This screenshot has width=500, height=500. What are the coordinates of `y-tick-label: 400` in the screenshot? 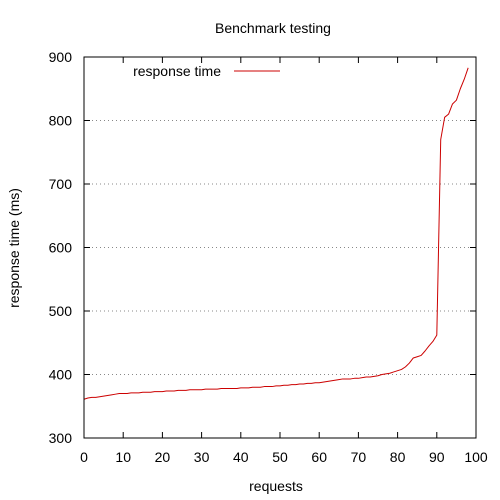 It's located at (61, 375).